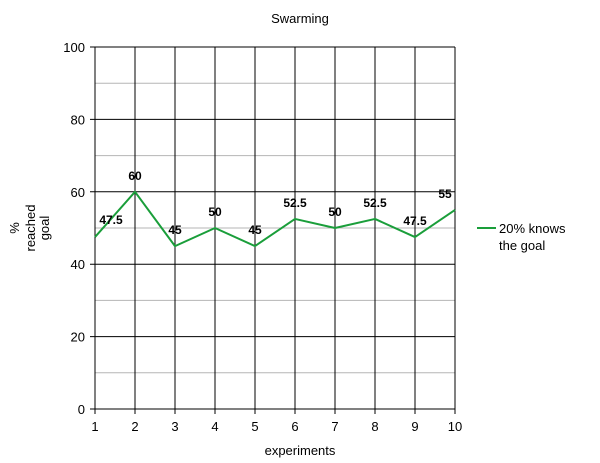 This screenshot has height=463, width=600. What do you see at coordinates (300, 450) in the screenshot?
I see `x-axis-label: experiments` at bounding box center [300, 450].